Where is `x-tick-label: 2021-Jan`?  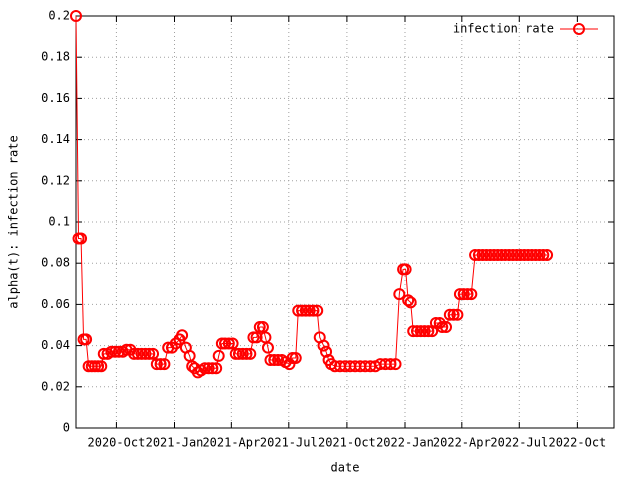
x-tick-label: 2021-Jan is located at coordinates (175, 443).